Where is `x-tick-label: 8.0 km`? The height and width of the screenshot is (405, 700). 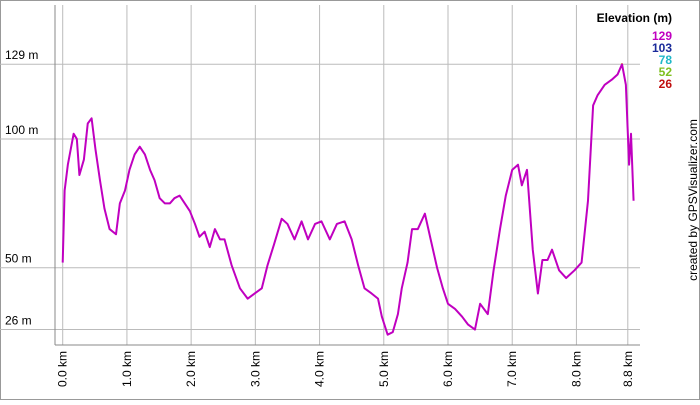
x-tick-label: 8.0 km is located at coordinates (576, 369).